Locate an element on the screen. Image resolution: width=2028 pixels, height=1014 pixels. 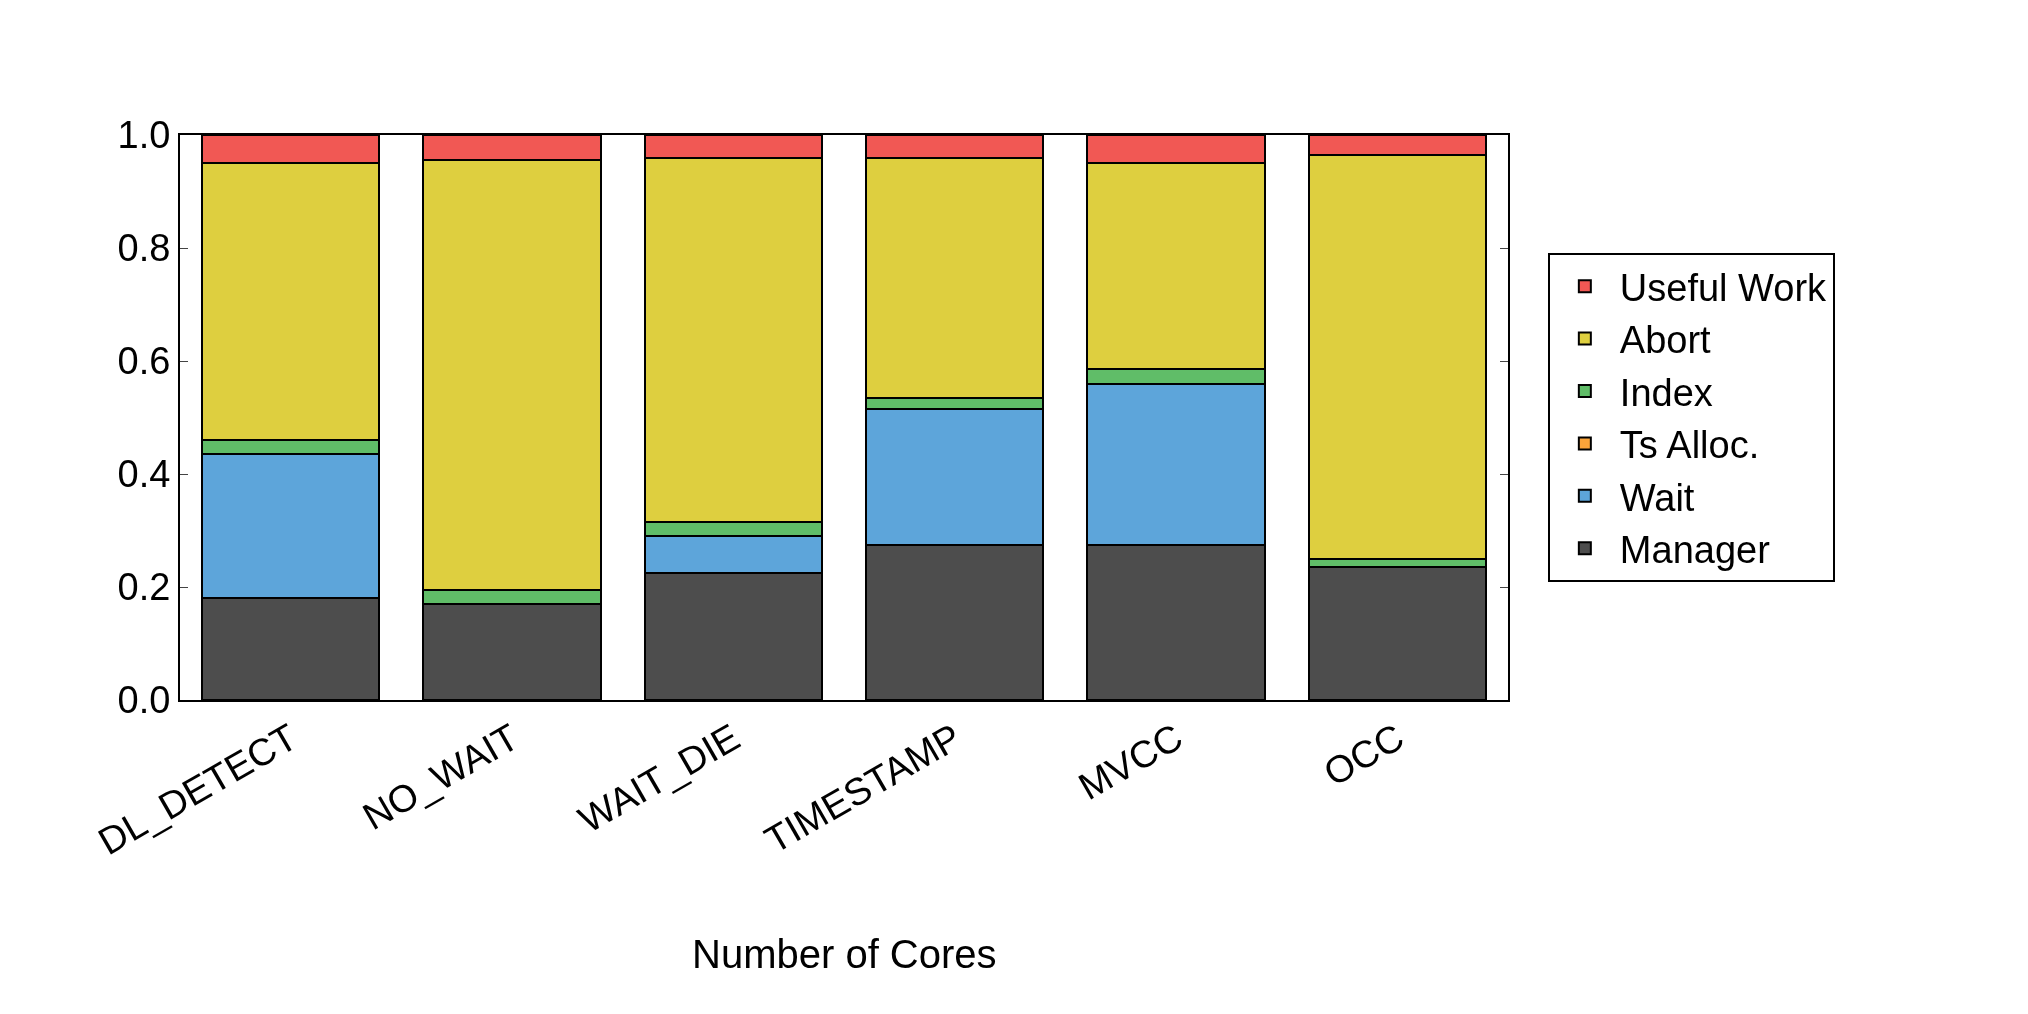
y-tick-label: 0.8 is located at coordinates (144, 248).